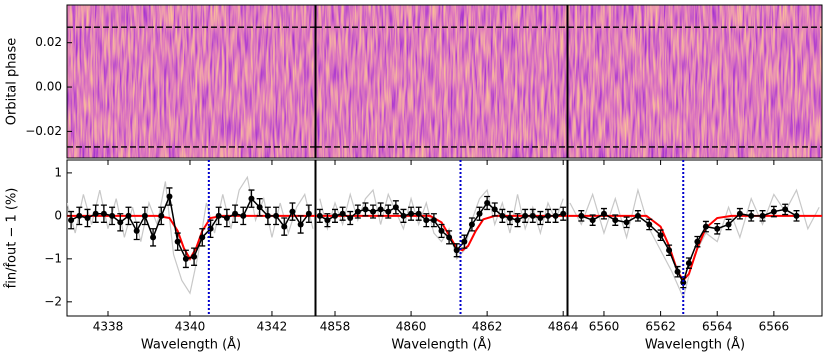  I want to click on y-tick-label: 0, so click(58, 215).